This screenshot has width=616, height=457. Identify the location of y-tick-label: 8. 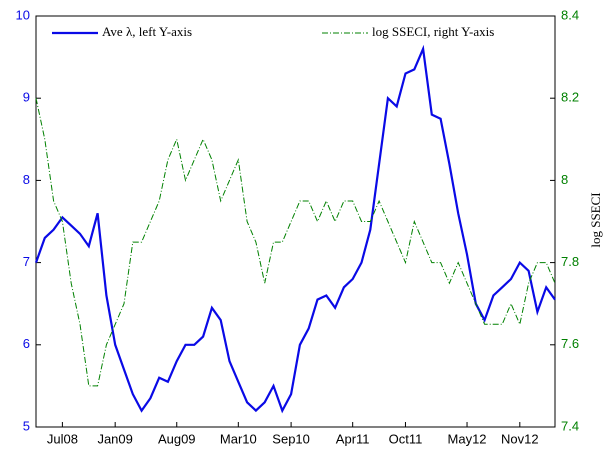
(26, 179).